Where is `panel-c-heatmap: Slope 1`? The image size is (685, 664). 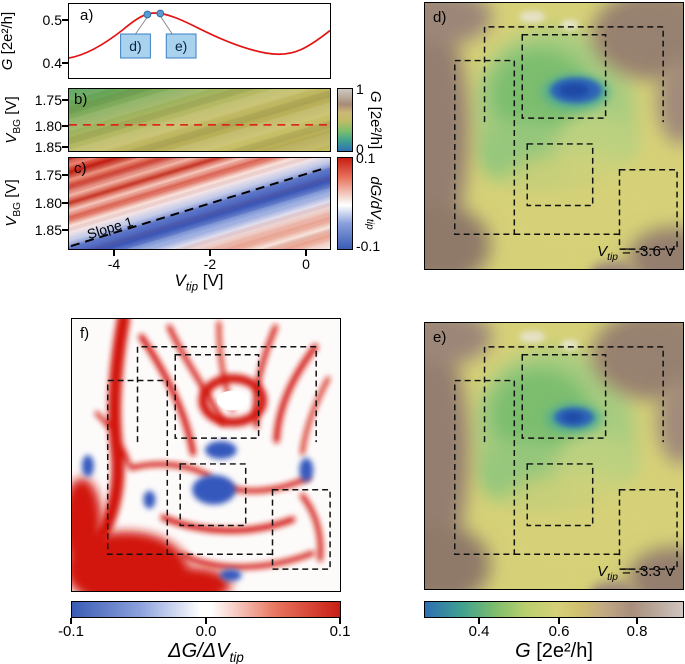 panel-c-heatmap: Slope 1 is located at coordinates (199, 203).